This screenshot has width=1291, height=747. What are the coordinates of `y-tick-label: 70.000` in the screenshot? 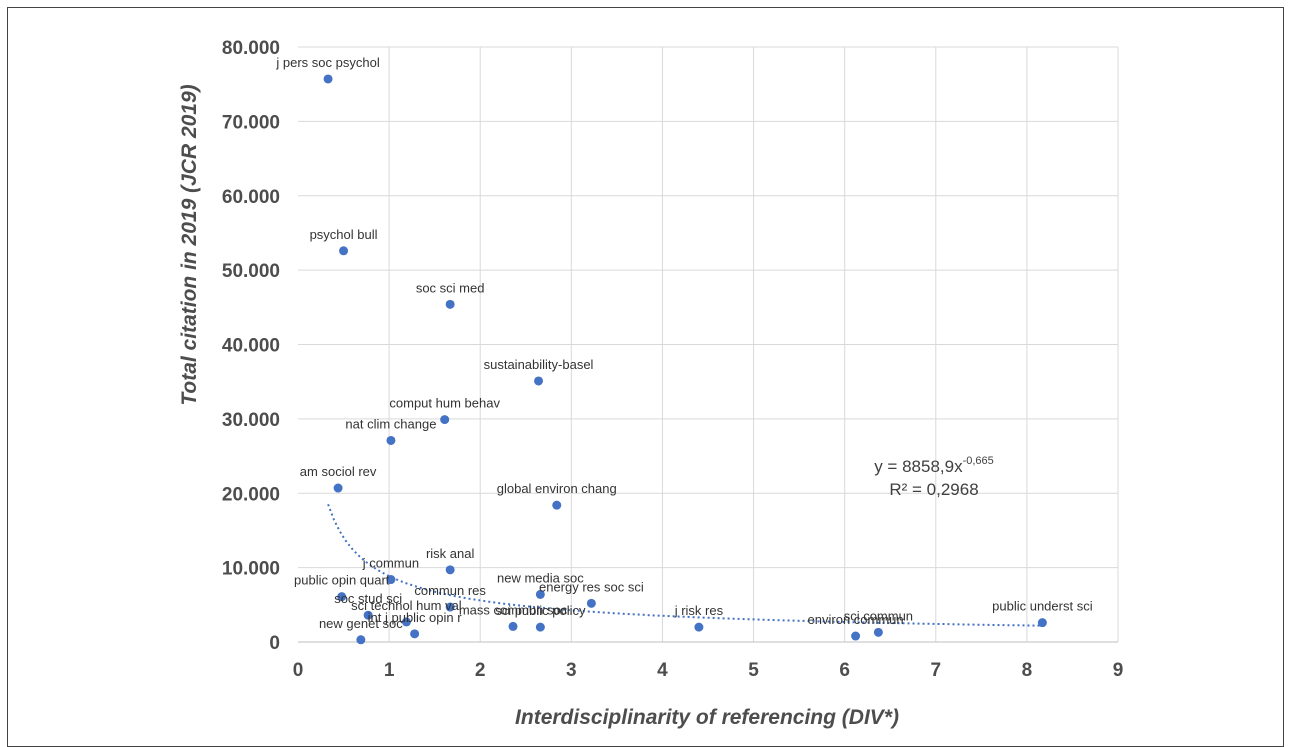 It's located at (251, 122).